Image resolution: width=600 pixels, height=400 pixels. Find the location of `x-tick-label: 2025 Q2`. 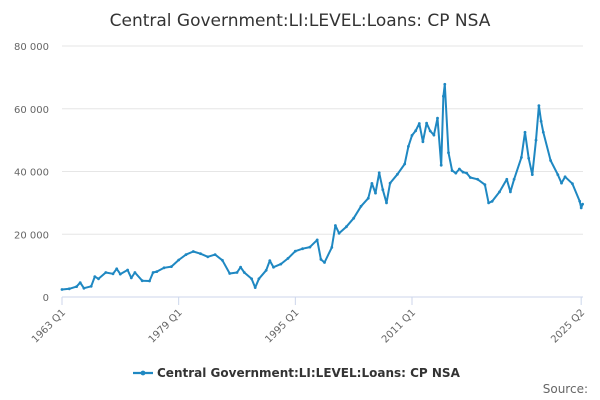

x-tick-label: 2025 Q2 is located at coordinates (568, 326).